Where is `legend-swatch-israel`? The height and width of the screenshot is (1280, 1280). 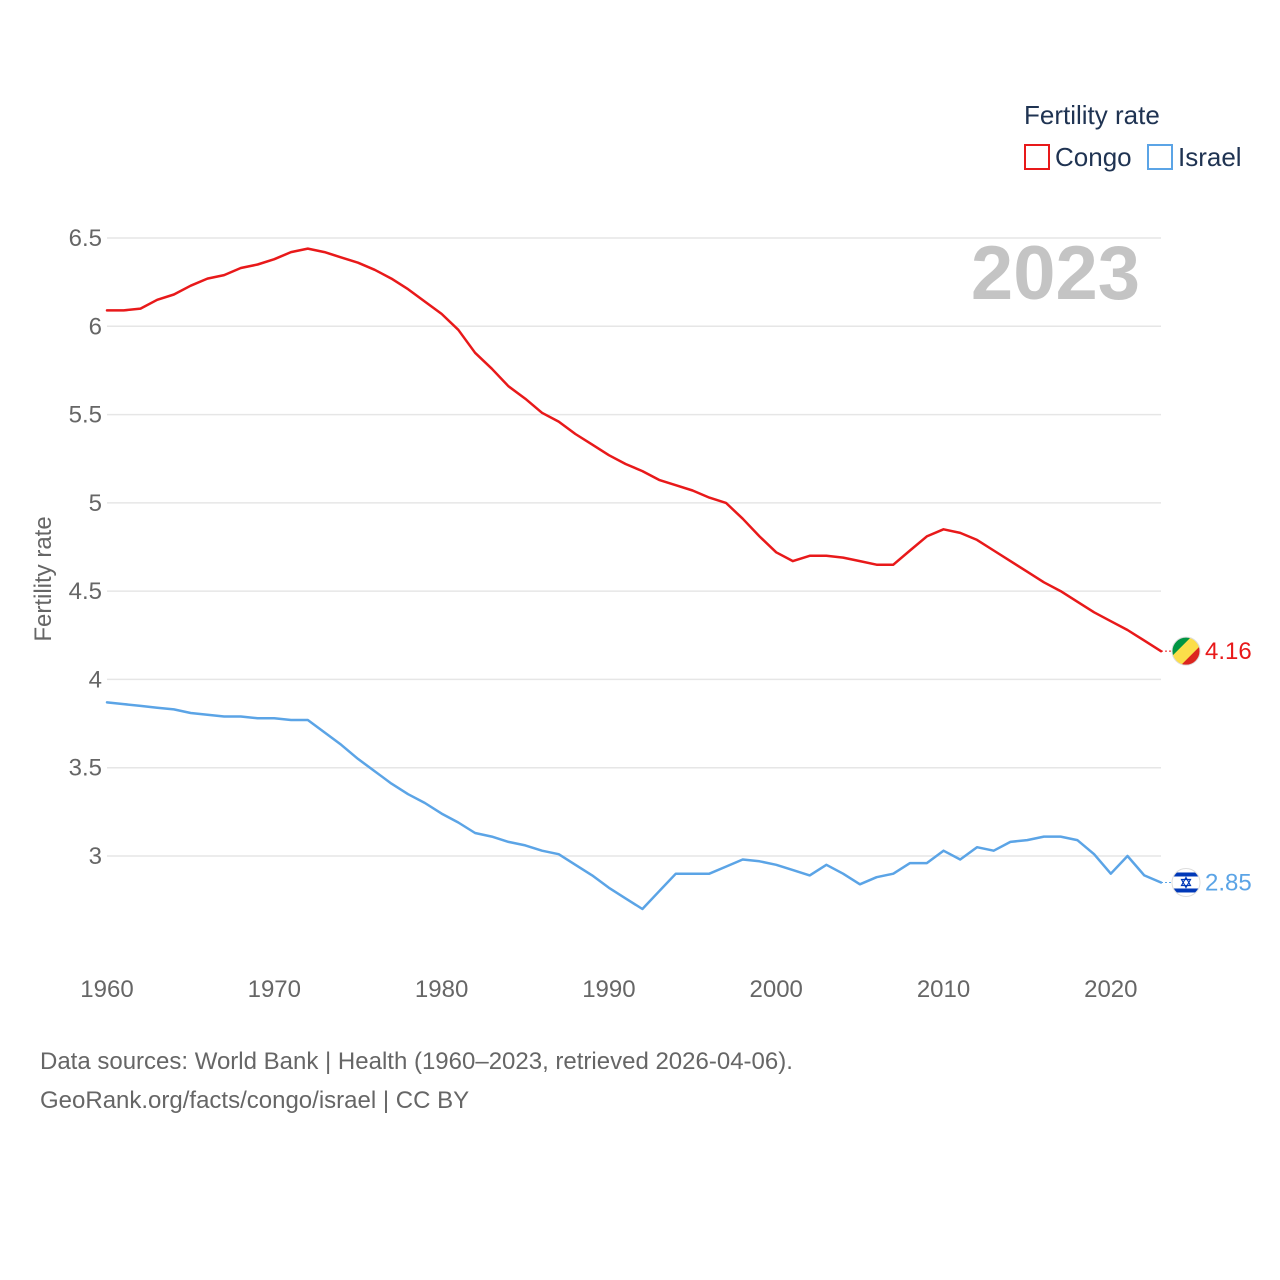
legend-swatch-israel is located at coordinates (1160, 157).